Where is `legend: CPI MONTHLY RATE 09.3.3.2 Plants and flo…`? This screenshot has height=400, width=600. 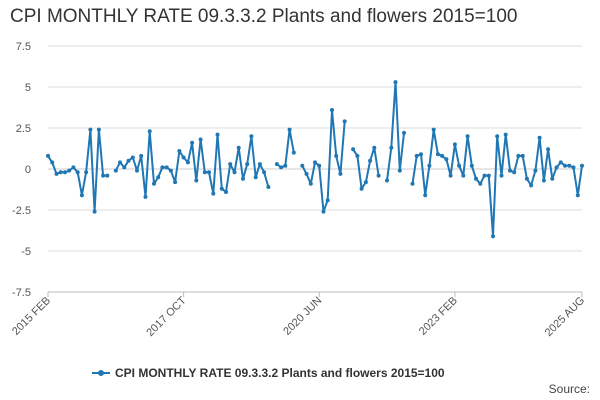 legend: CPI MONTHLY RATE 09.3.3.2 Plants and flo… is located at coordinates (268, 373).